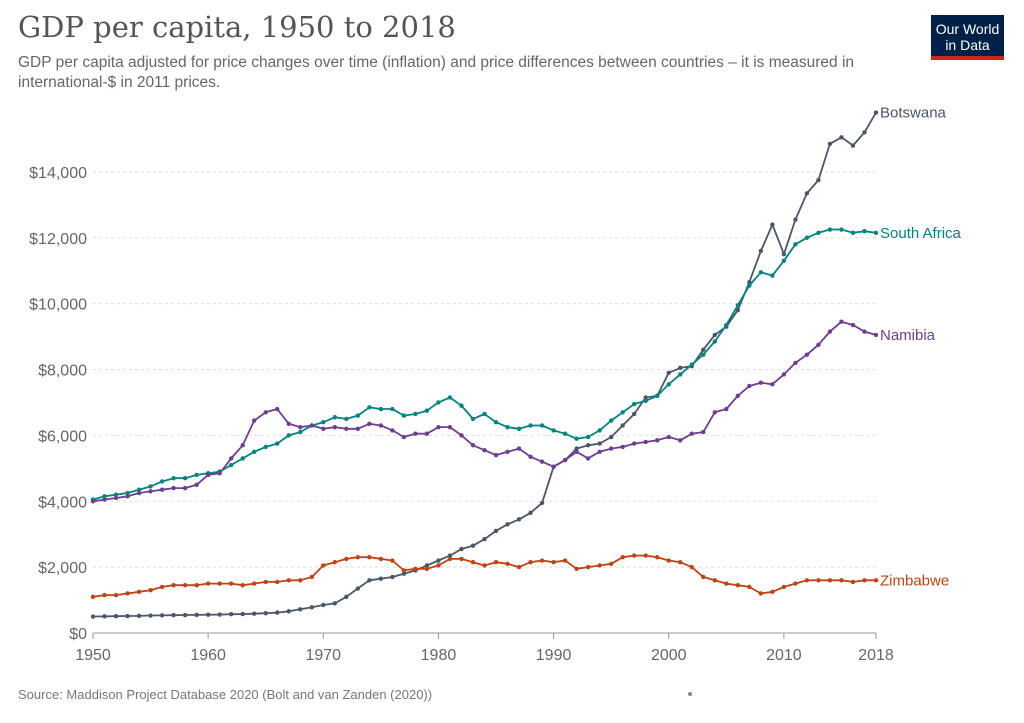 The width and height of the screenshot is (1024, 723). What do you see at coordinates (62, 568) in the screenshot?
I see `y-tick-label: $2,000` at bounding box center [62, 568].